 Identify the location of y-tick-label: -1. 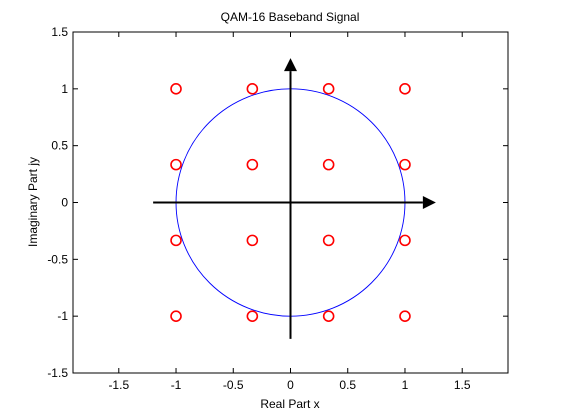
(62, 316).